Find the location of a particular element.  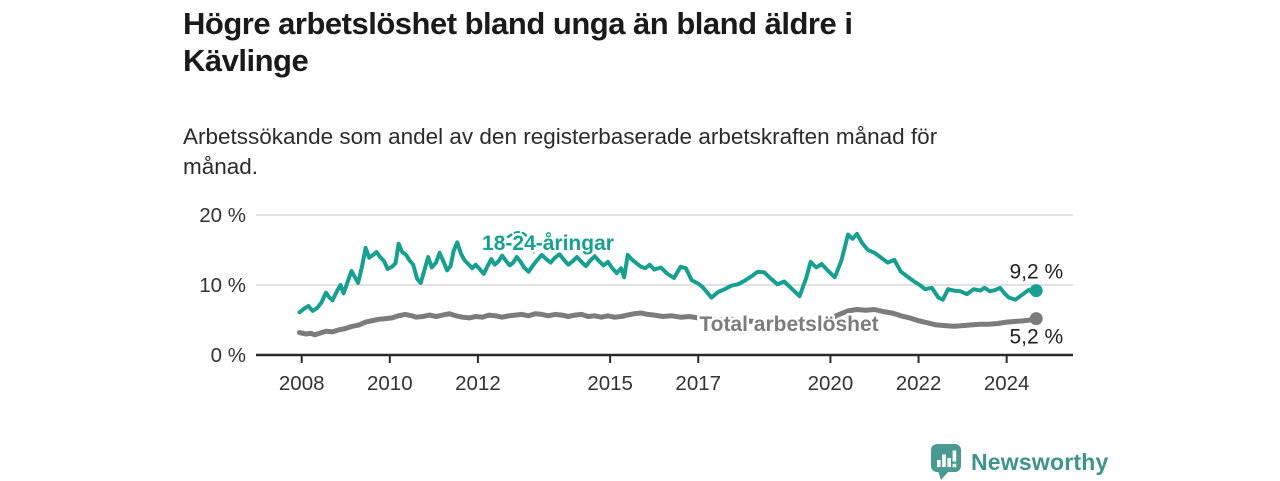

series-label-total: Total arbetslöshet is located at coordinates (788, 324).